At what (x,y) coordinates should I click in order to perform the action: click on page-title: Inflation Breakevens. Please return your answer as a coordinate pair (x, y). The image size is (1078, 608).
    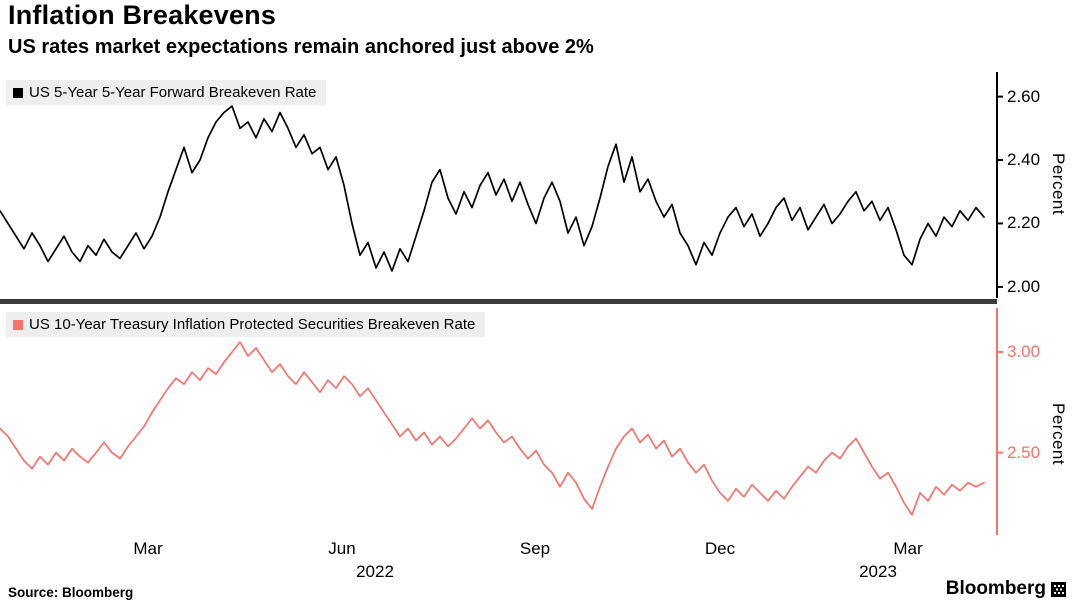
    Looking at the image, I should click on (142, 15).